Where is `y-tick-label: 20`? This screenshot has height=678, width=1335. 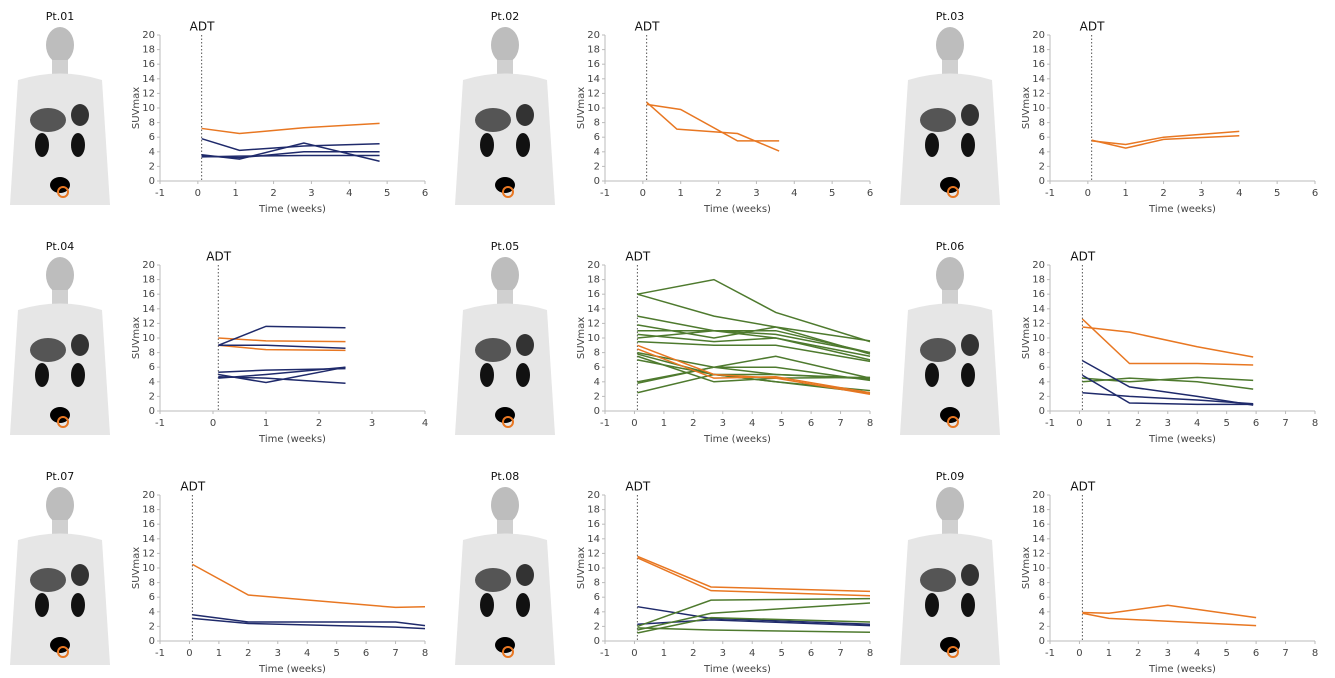
y-tick-label: 20 is located at coordinates (1038, 35).